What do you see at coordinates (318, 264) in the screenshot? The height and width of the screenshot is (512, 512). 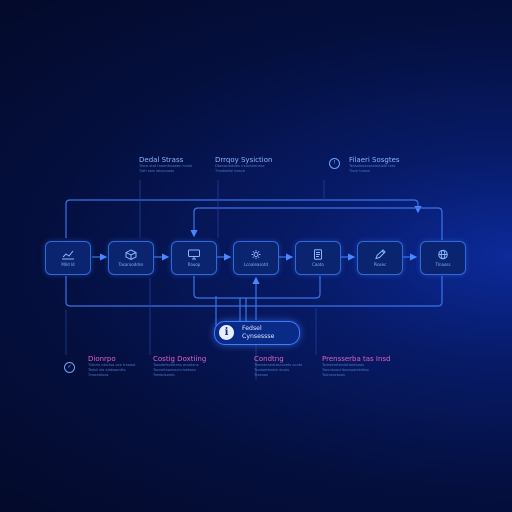 I see `node-label: Caoto` at bounding box center [318, 264].